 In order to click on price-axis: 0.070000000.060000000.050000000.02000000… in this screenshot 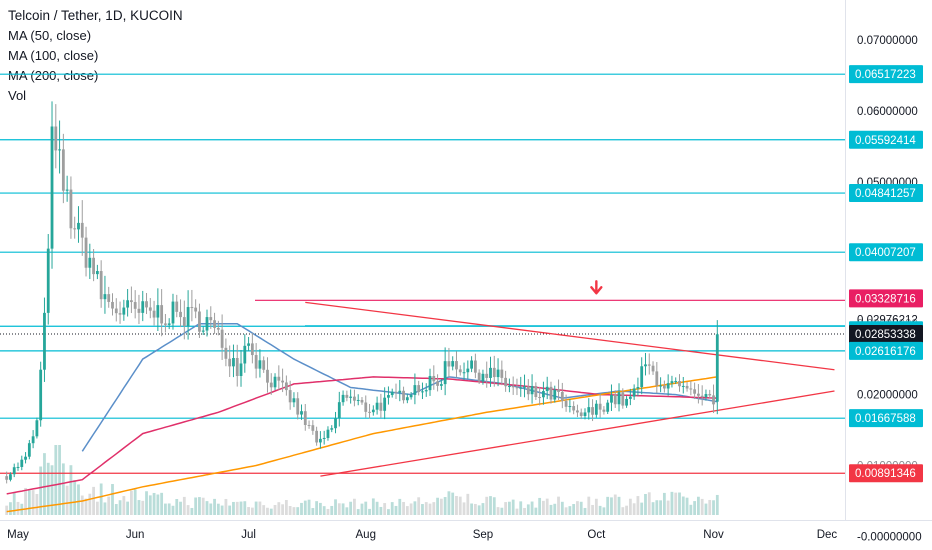, I will do `click(884, 271)`.